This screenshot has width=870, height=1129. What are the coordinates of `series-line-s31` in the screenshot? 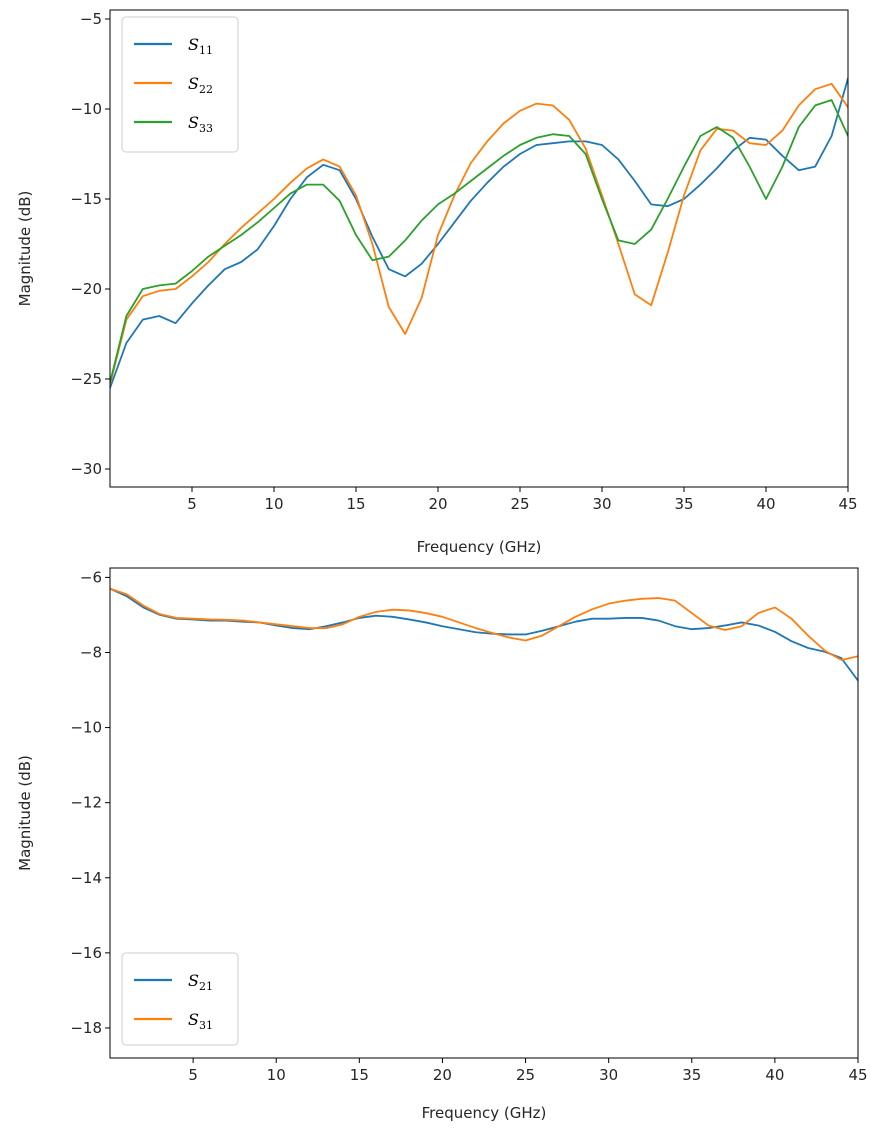 It's located at (484, 624).